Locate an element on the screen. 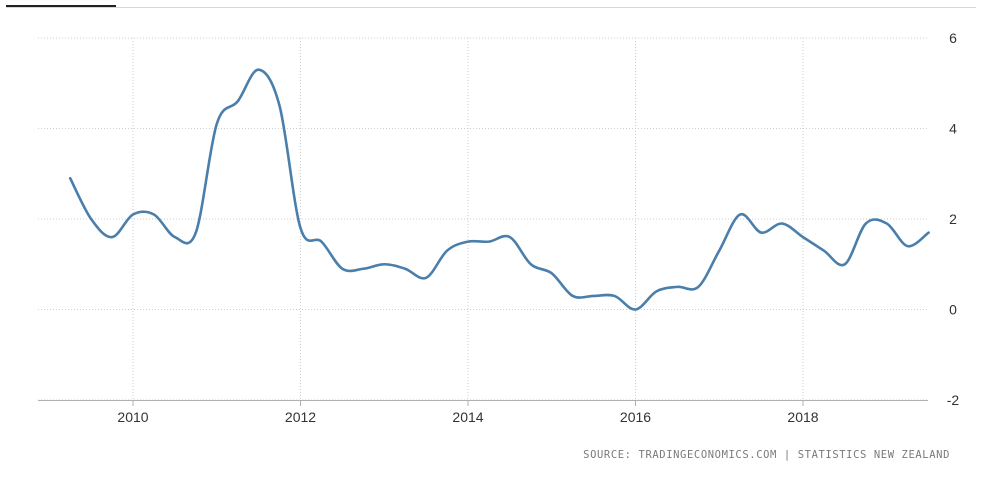 The image size is (1000, 482). top-divider is located at coordinates (491, 7).